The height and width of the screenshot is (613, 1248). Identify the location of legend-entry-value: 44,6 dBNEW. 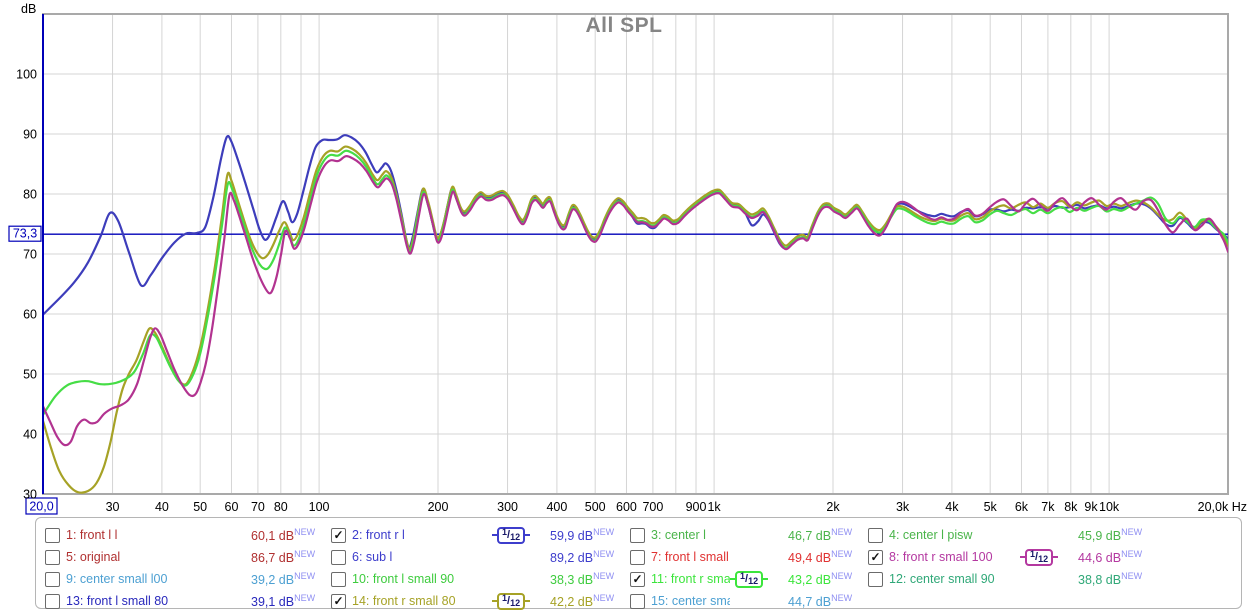
(1110, 557).